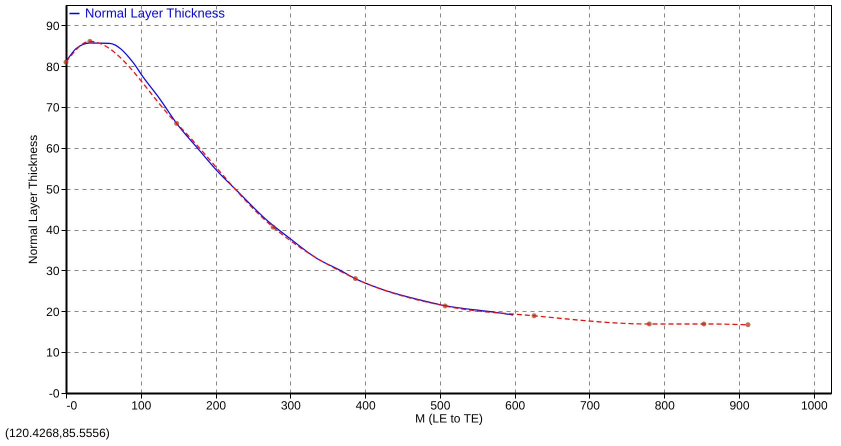 This screenshot has height=446, width=841. I want to click on y-tick-label: 70, so click(53, 107).